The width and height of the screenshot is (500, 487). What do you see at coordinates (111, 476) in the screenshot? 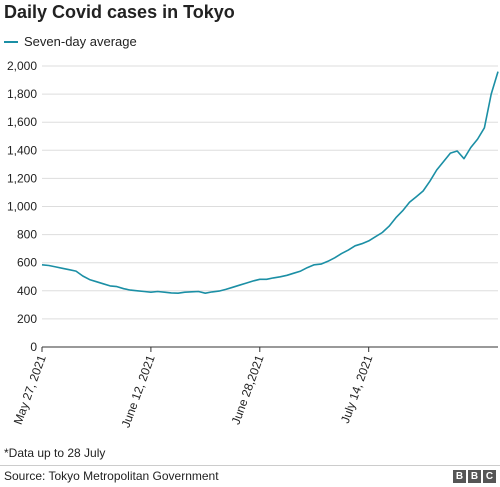
I see `source-note: Source: Tokyo Metropolitan Government` at bounding box center [111, 476].